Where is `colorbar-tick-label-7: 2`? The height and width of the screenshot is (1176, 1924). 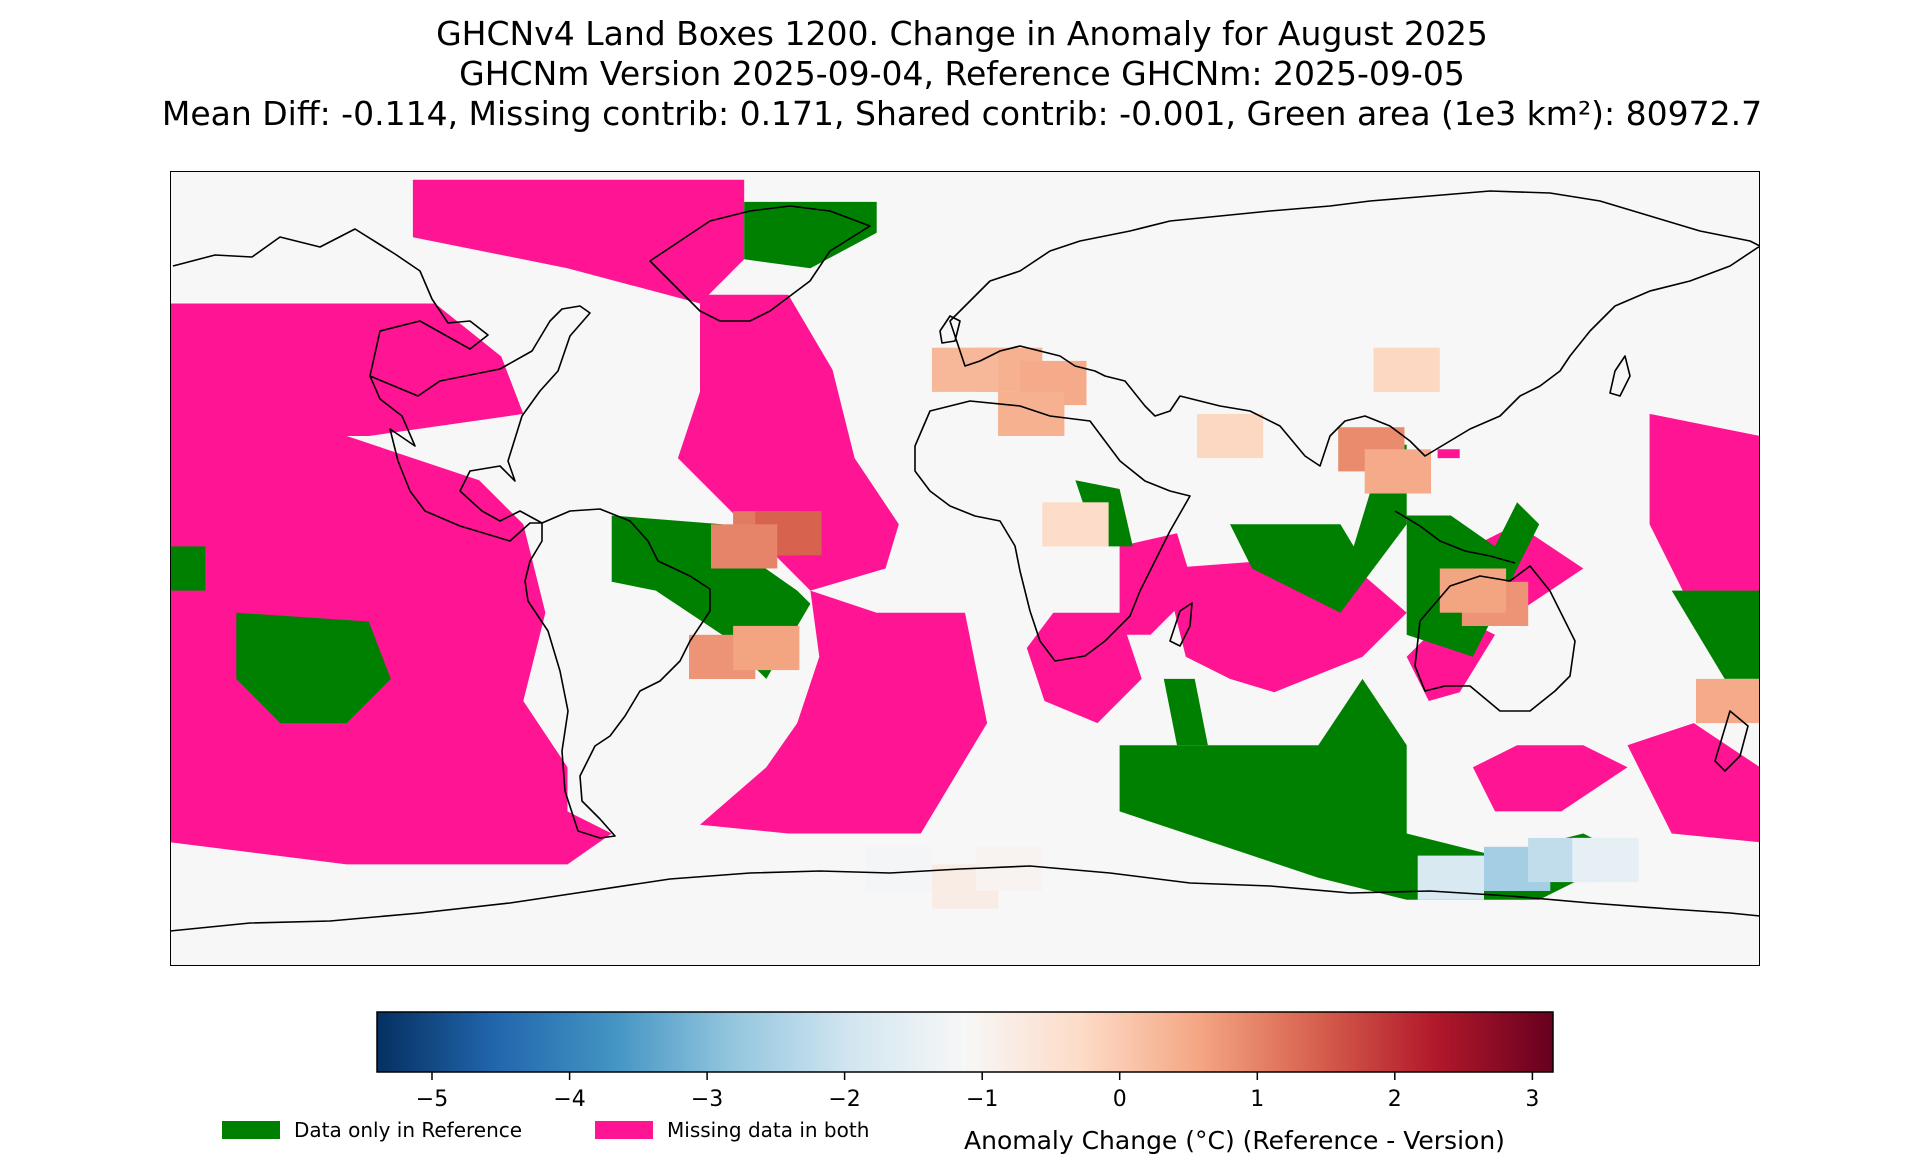 colorbar-tick-label-7: 2 is located at coordinates (1395, 1099).